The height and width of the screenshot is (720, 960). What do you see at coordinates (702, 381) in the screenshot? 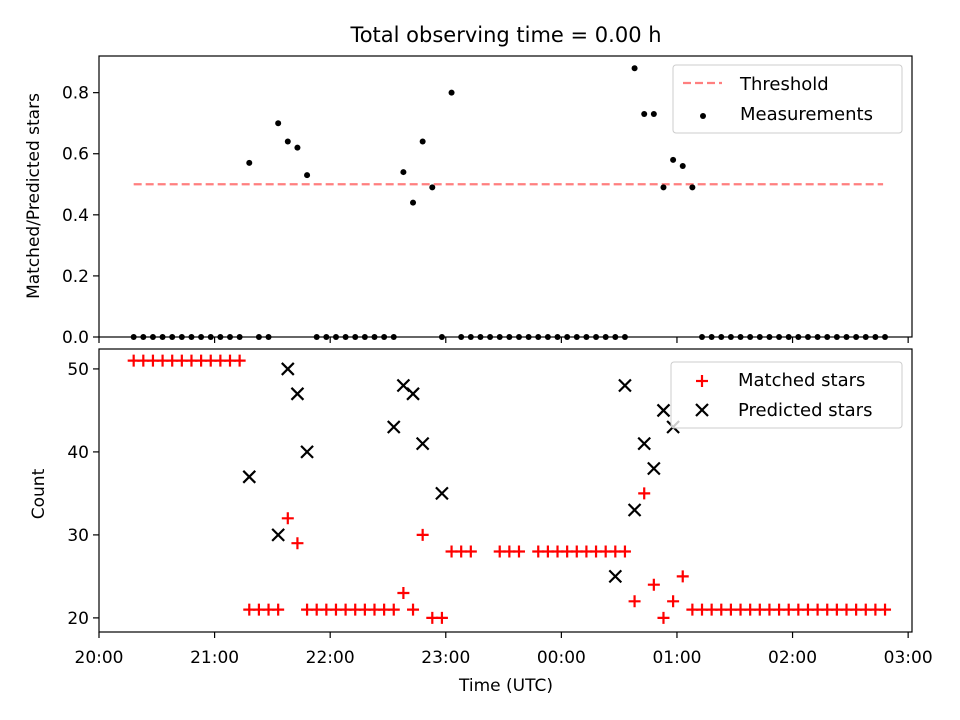
I see `matched-legend-swatch` at bounding box center [702, 381].